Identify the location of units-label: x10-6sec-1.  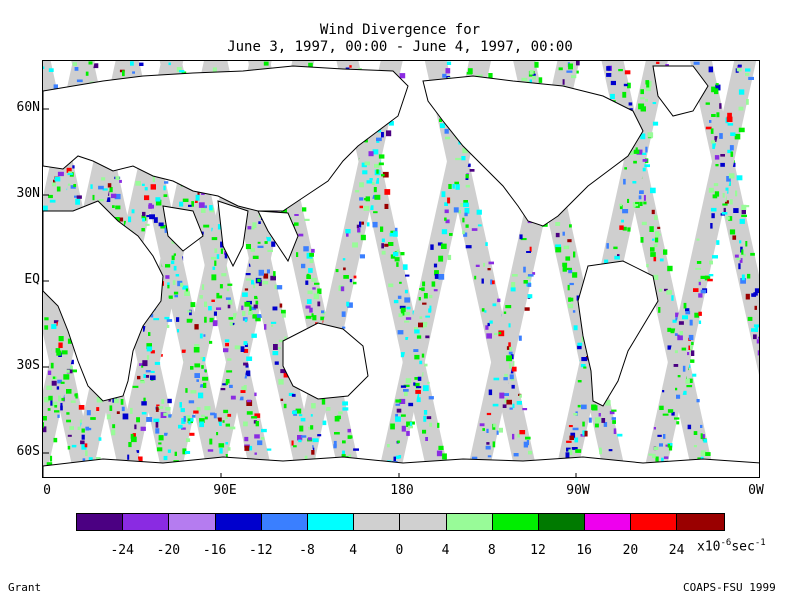
(731, 546).